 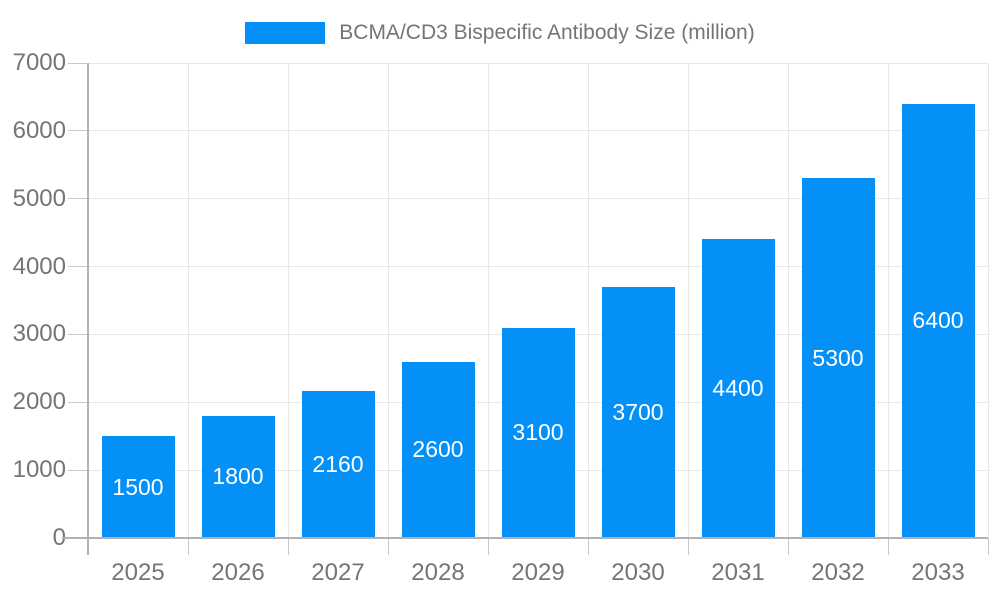 I want to click on bar-value-label: 2600, so click(x=438, y=449).